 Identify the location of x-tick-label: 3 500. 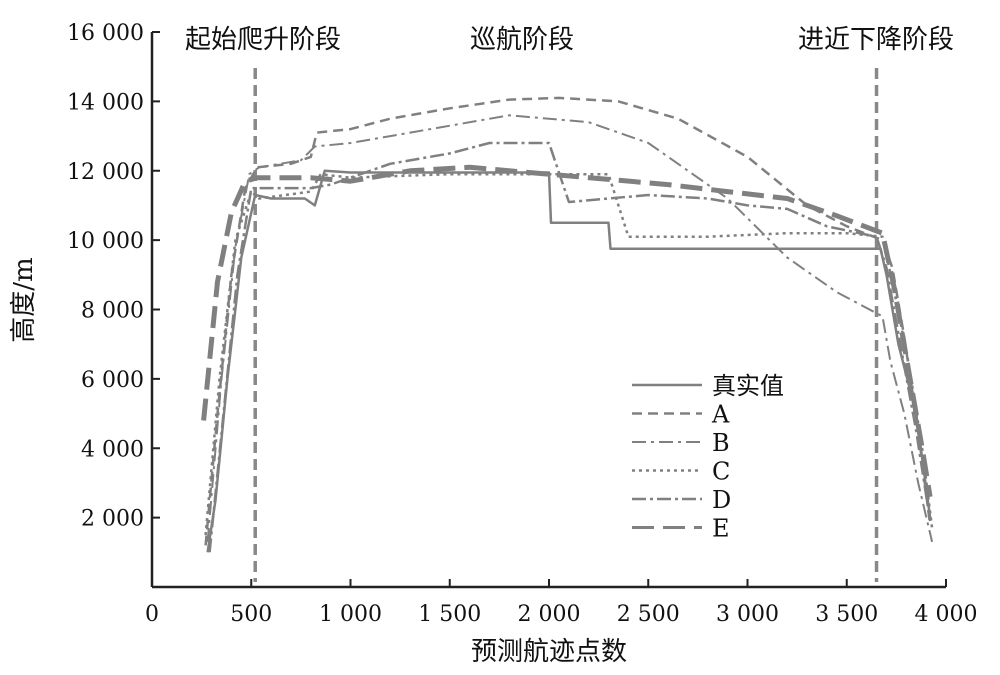
(846, 614).